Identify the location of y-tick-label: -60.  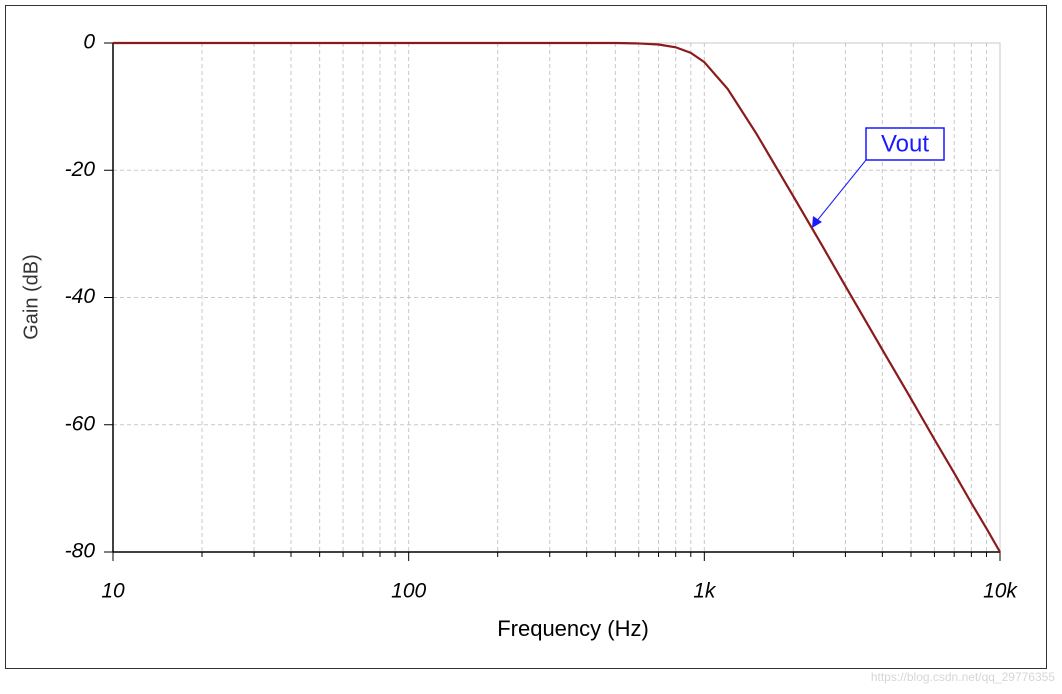
(80, 423).